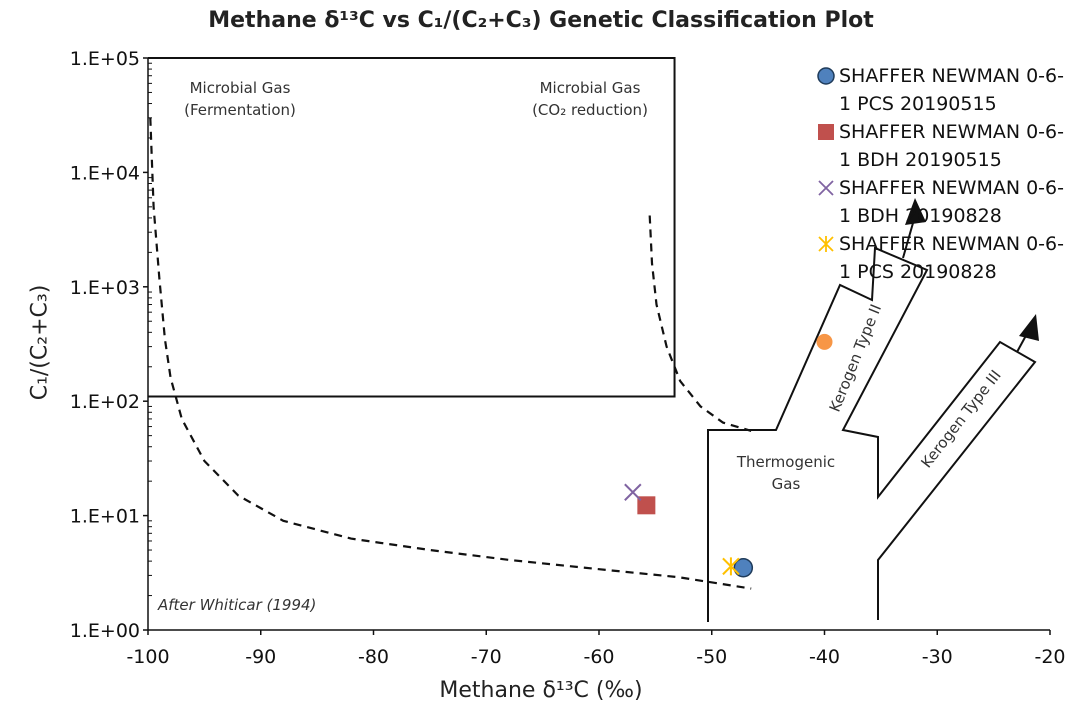  I want to click on y-tick-label: 1.E+04, so click(105, 173).